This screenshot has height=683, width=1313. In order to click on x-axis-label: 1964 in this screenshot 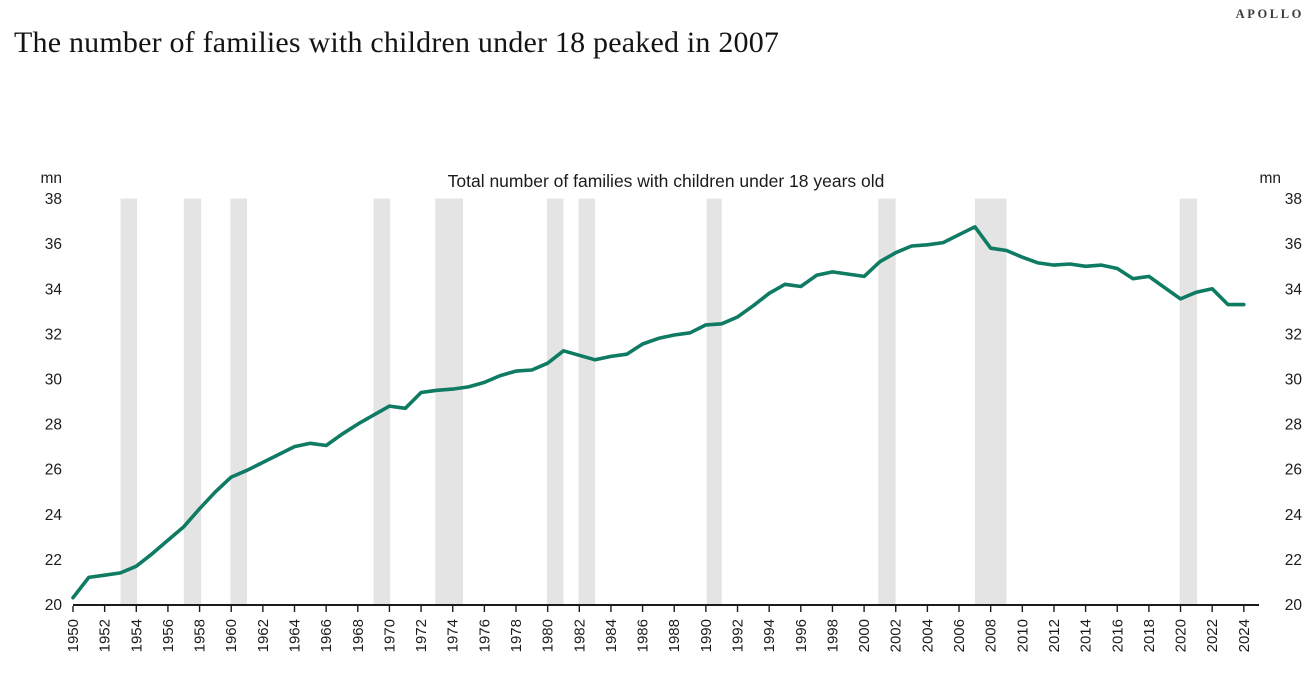, I will do `click(295, 635)`.